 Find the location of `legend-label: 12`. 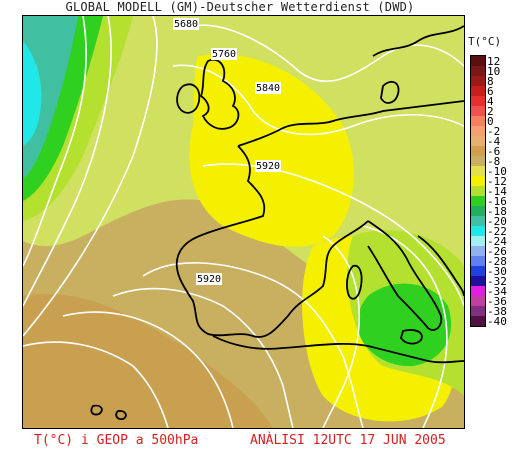

legend-label: 12 is located at coordinates (494, 61).